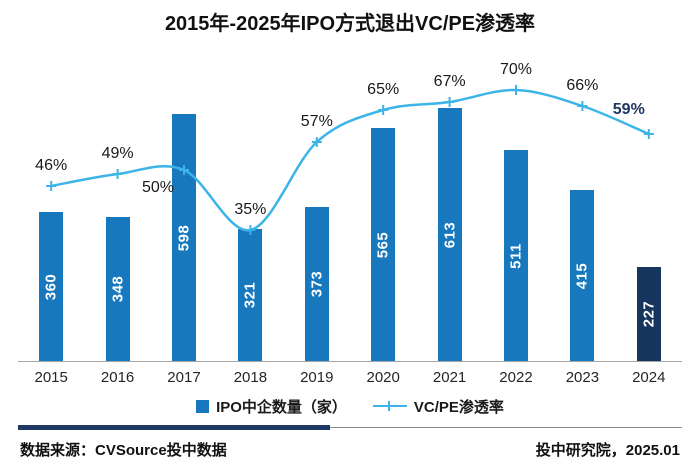 The width and height of the screenshot is (700, 473). I want to click on x-tick-2015: 2015, so click(51, 377).